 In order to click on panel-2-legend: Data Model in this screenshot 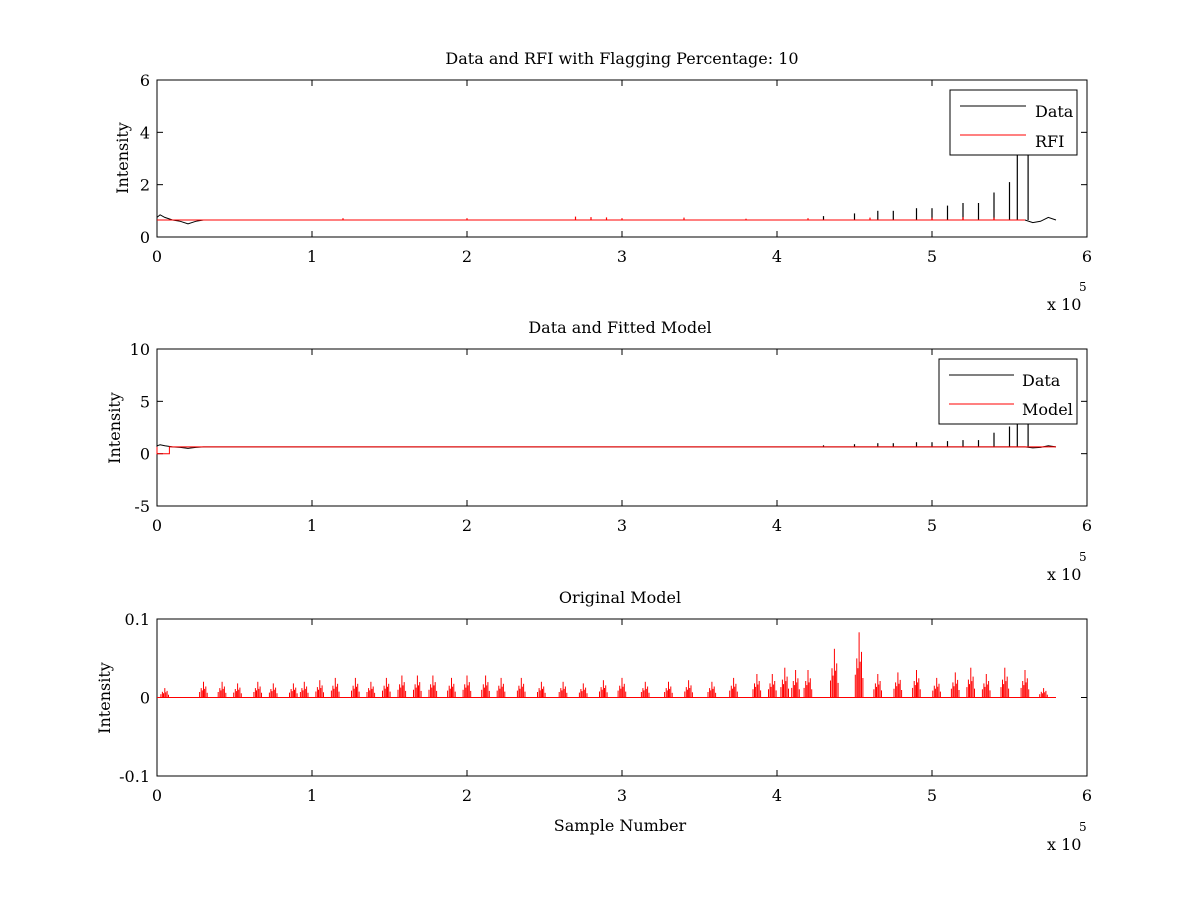, I will do `click(1008, 391)`.